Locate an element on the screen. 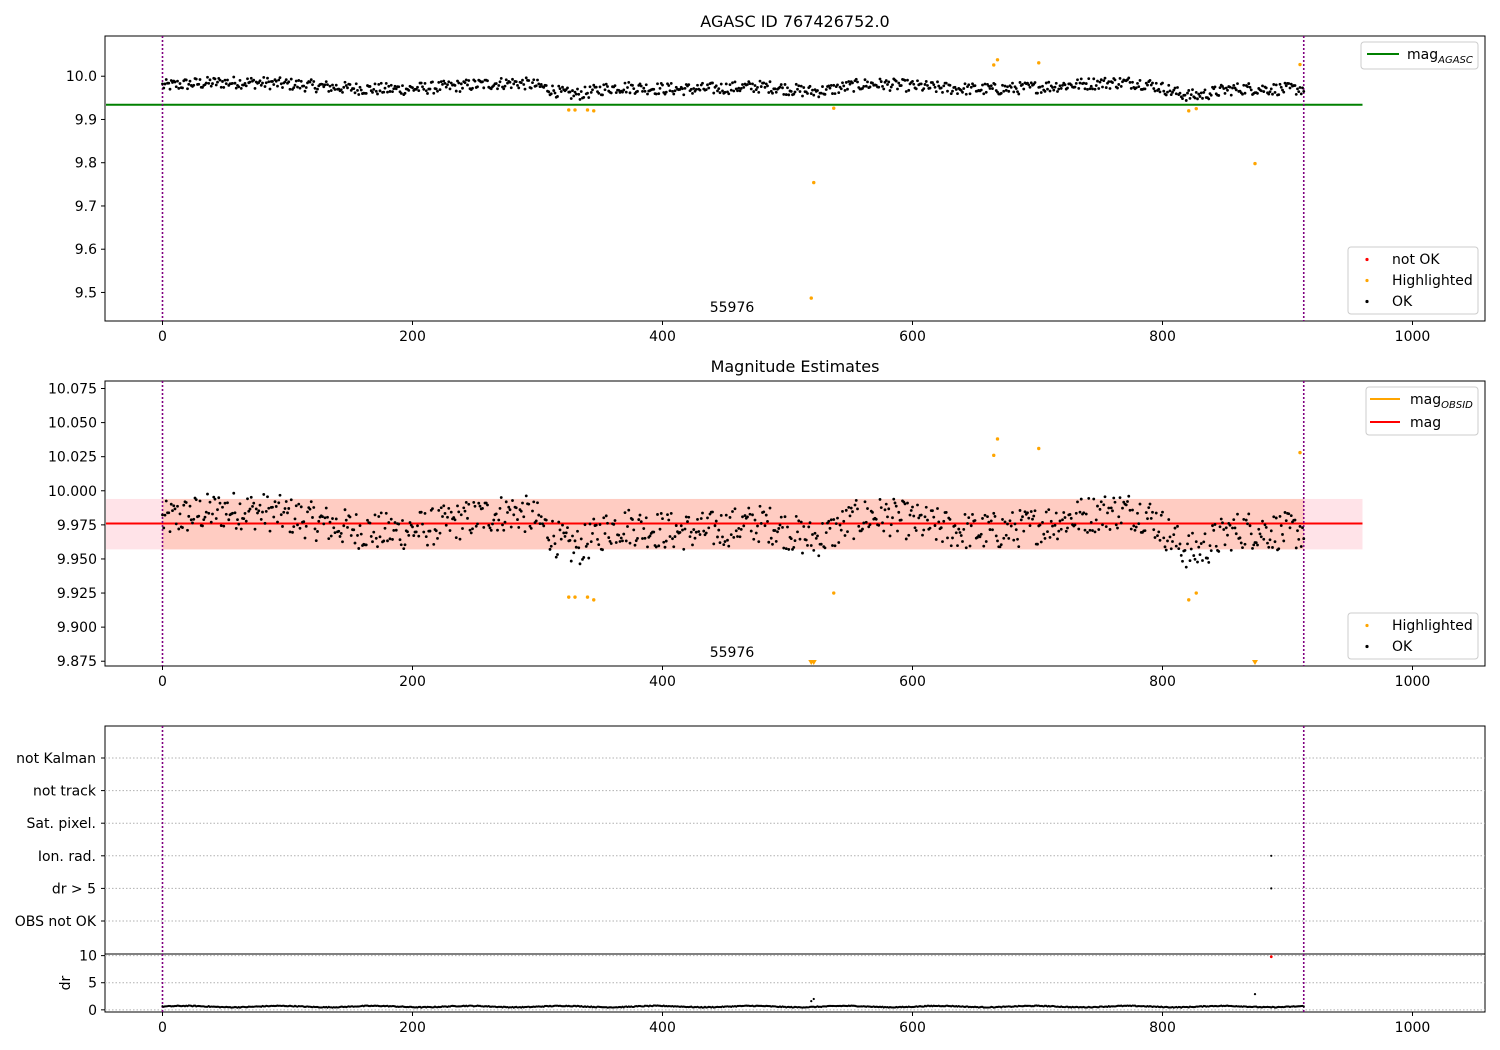 The width and height of the screenshot is (1500, 1050). legend-box is located at coordinates (1413, 636).